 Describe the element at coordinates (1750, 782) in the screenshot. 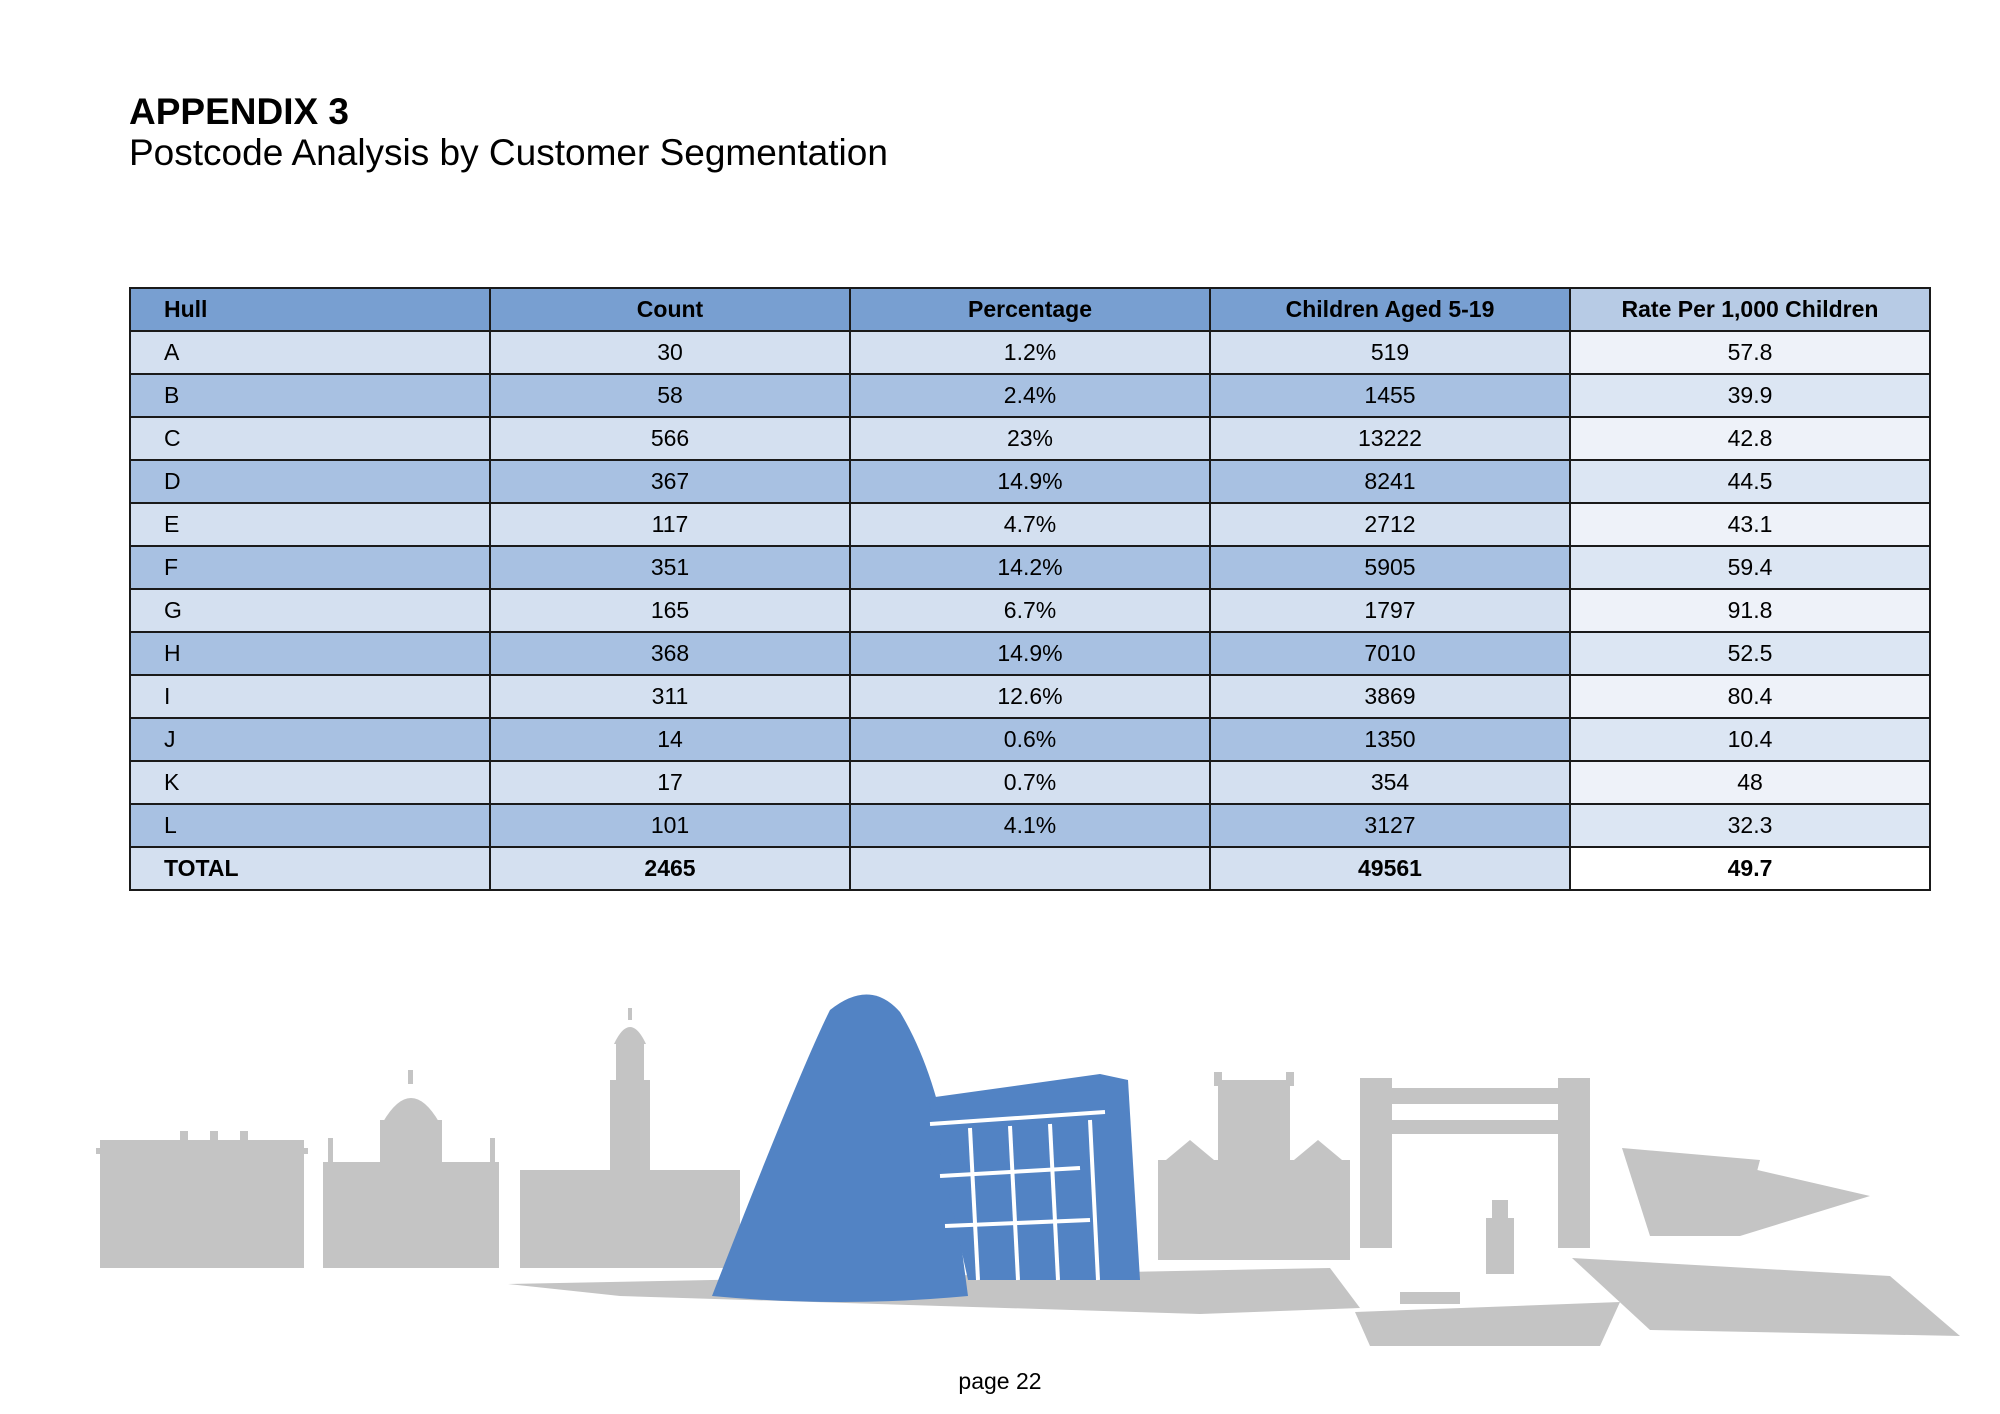

I see `cell-rate: 48` at that location.